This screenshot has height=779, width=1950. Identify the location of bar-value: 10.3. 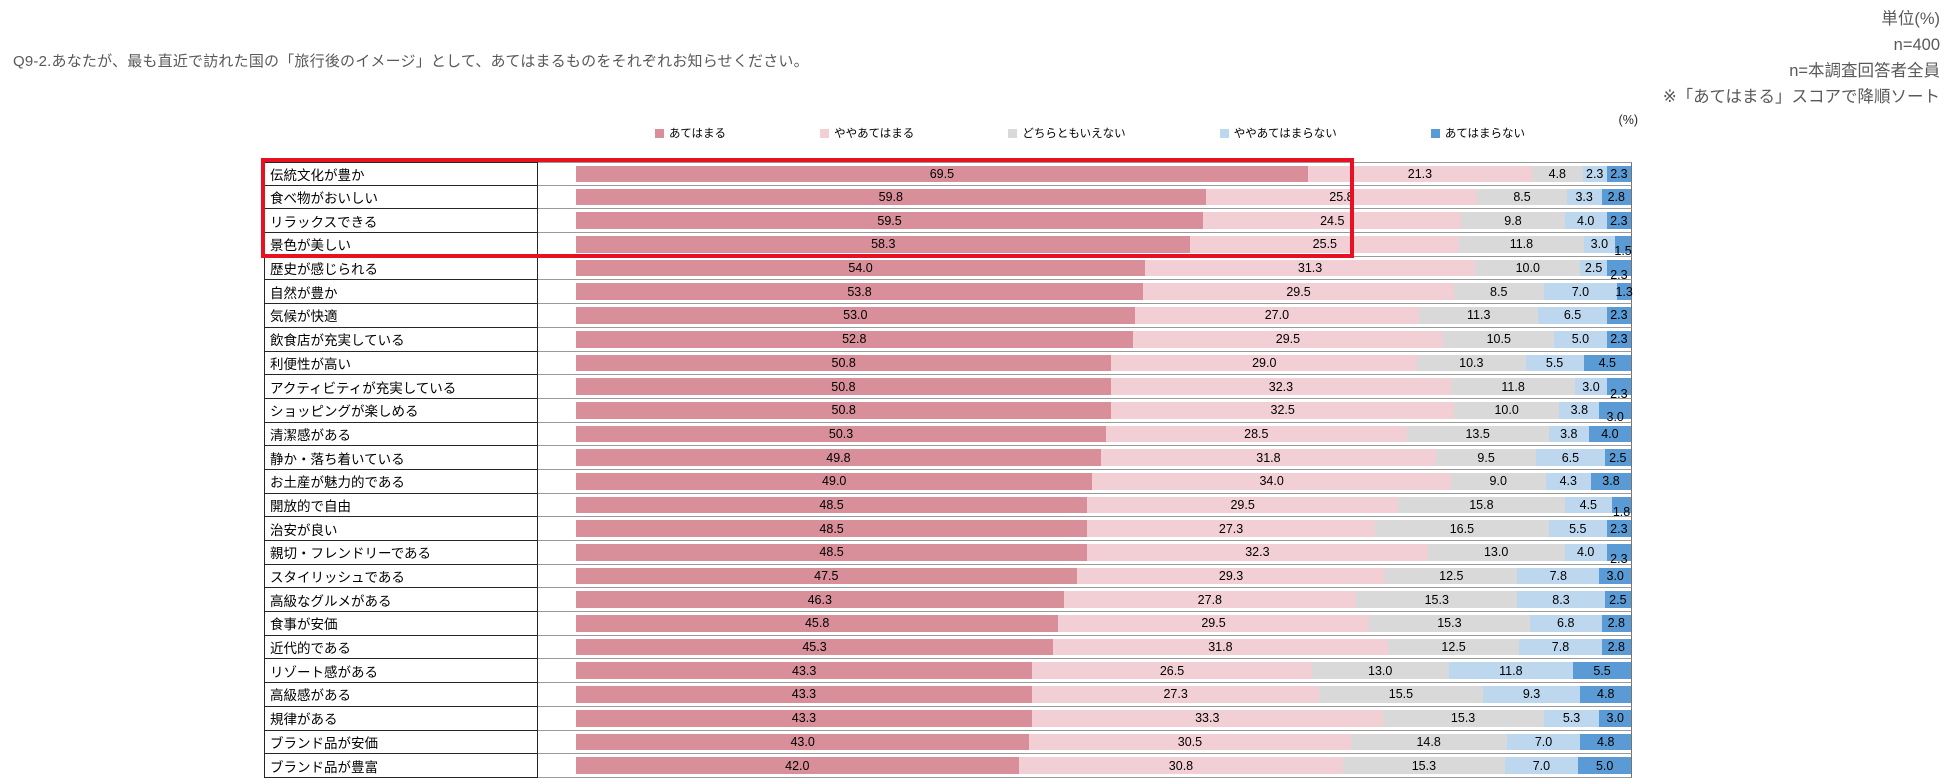
(1471, 362).